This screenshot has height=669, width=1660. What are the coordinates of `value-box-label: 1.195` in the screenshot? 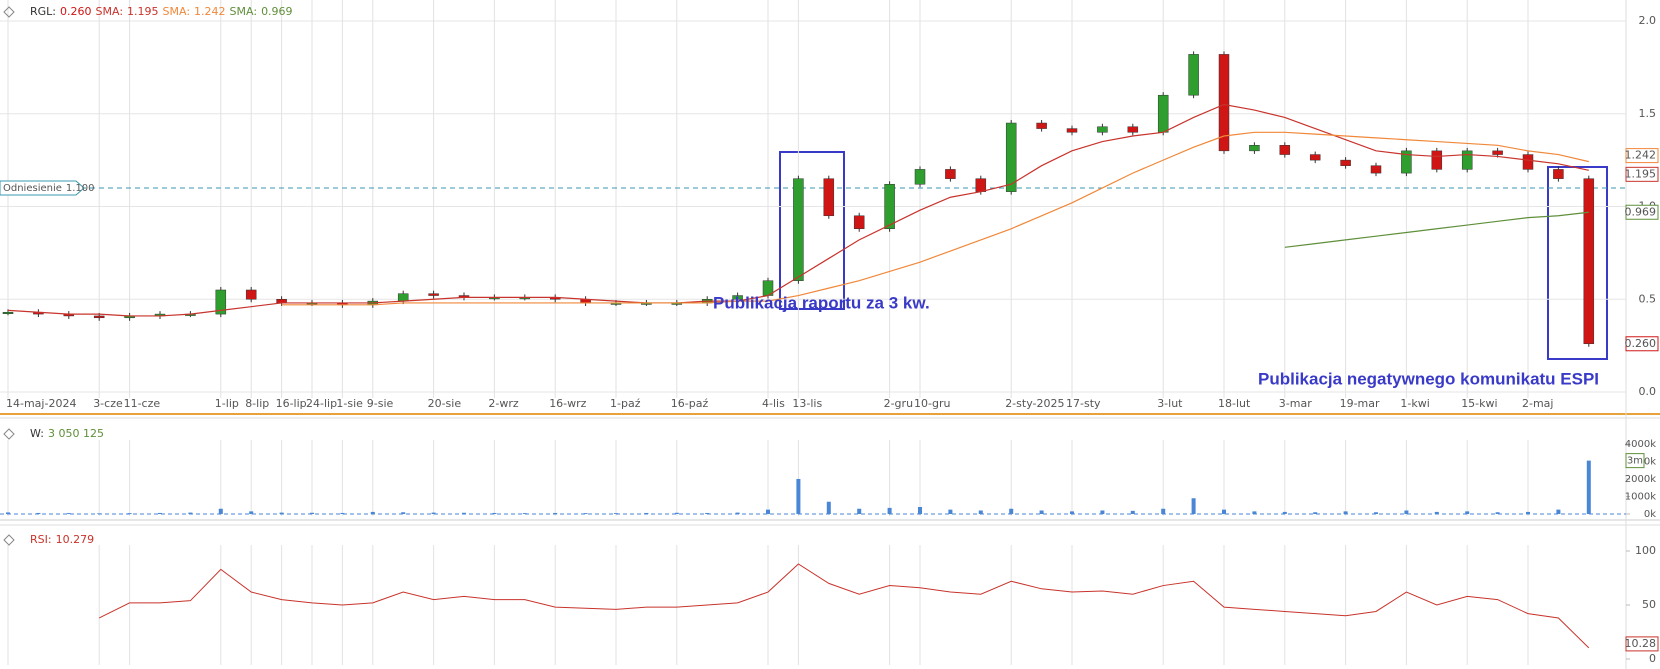 It's located at (1641, 173).